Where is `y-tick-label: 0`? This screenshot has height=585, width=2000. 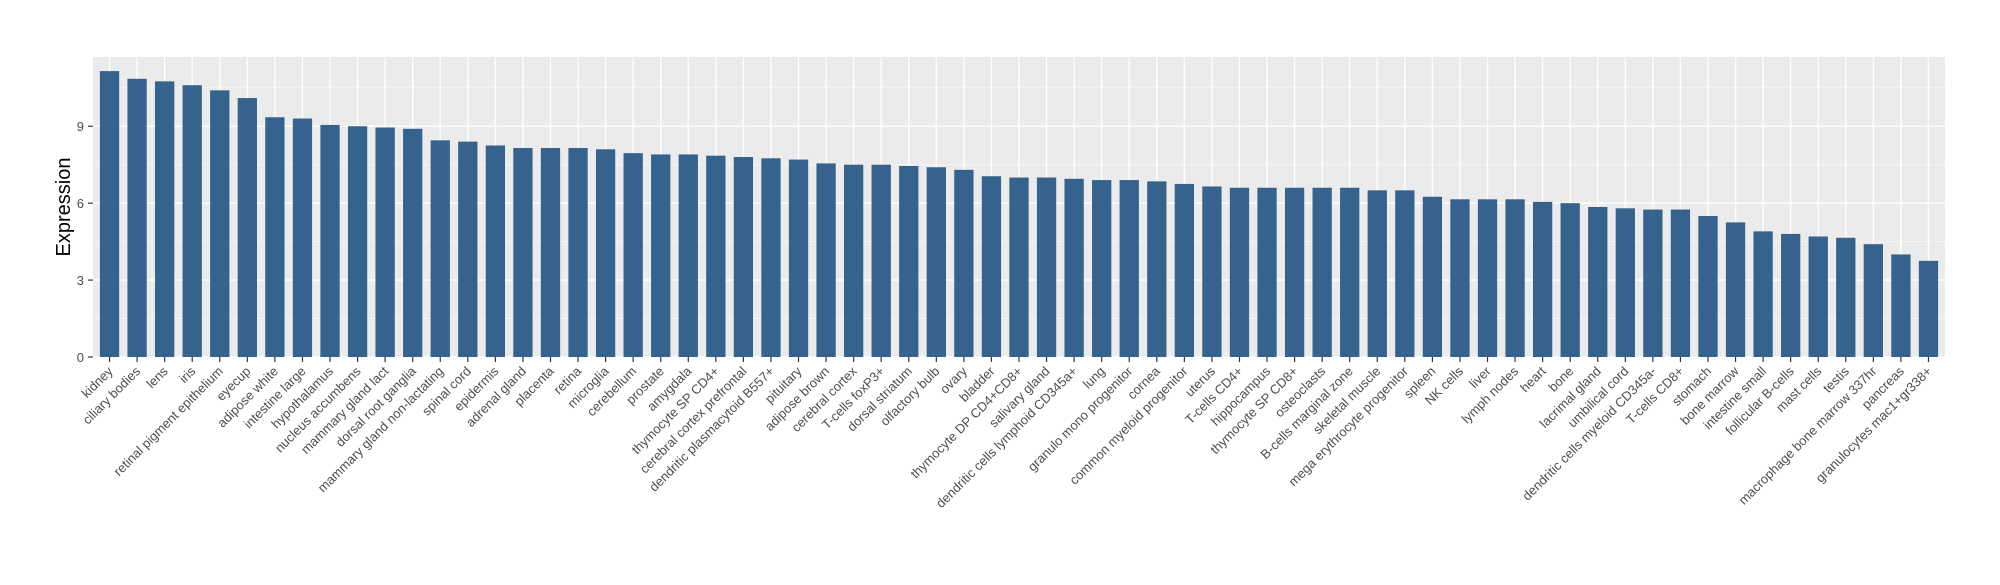 y-tick-label: 0 is located at coordinates (80, 357).